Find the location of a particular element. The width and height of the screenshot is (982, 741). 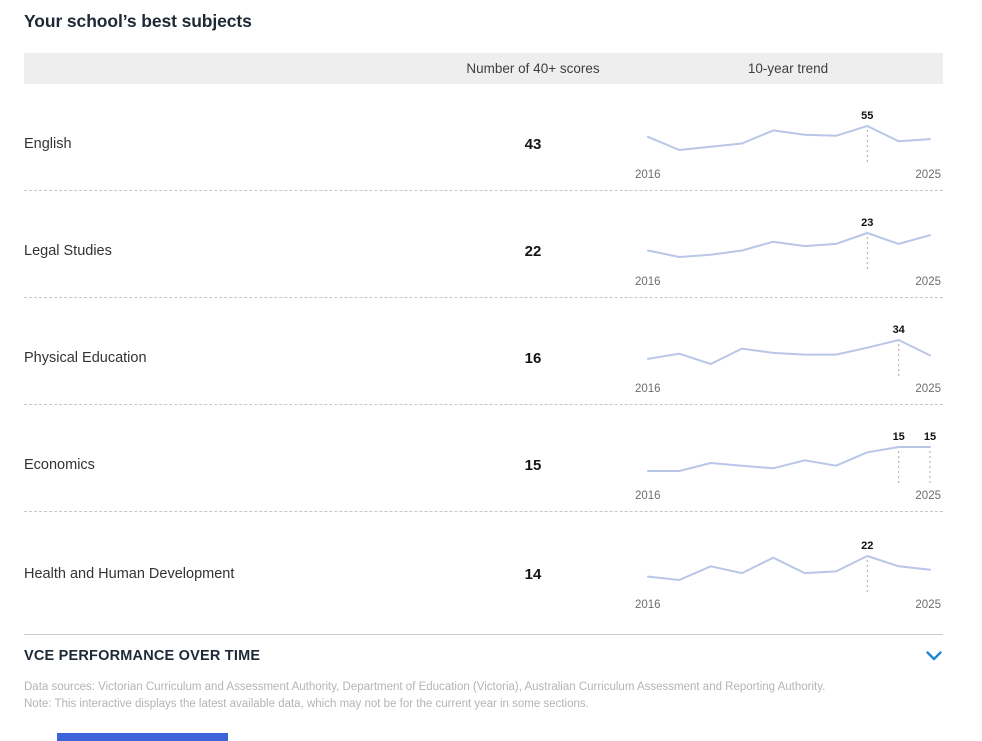

svg-text: 22 is located at coordinates (867, 546).